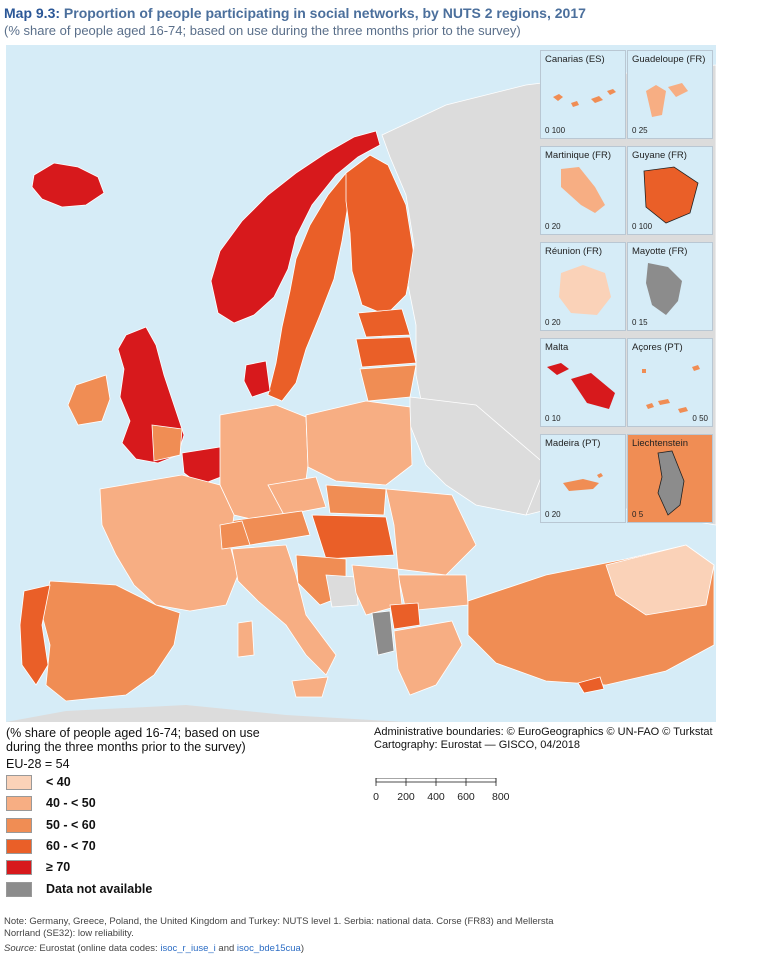 This screenshot has height=960, width=766. Describe the element at coordinates (478, 456) in the screenshot. I see `region-belarus-ukraine` at that location.